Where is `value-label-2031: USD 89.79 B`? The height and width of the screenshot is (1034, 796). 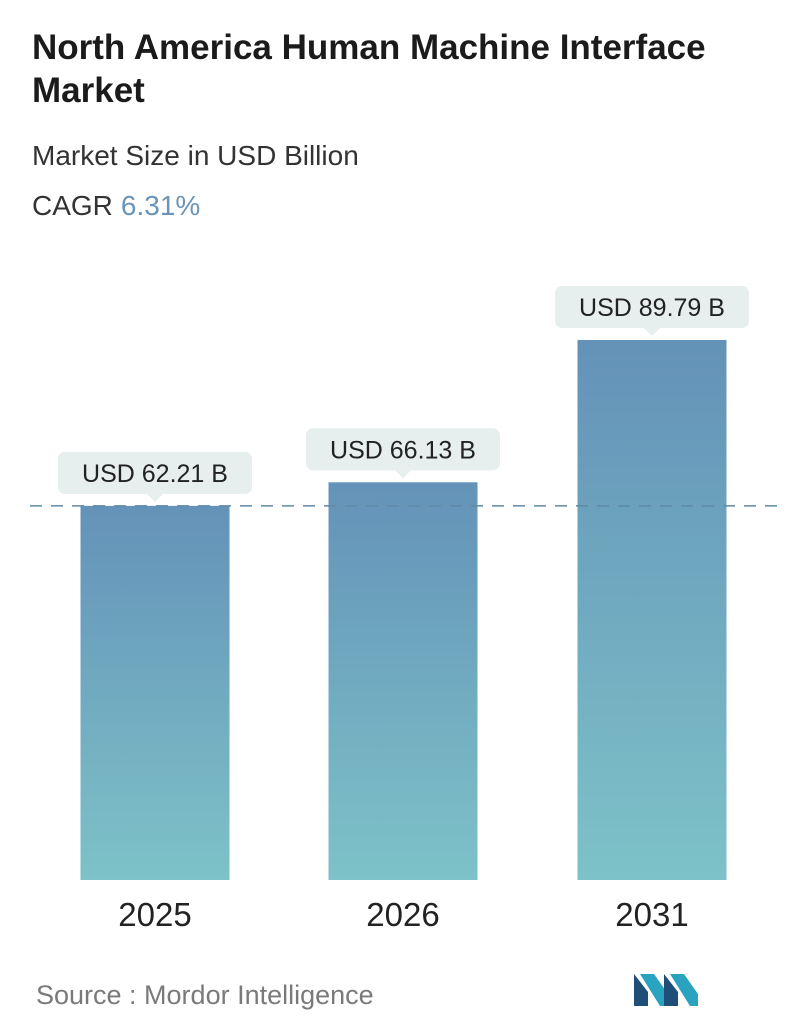
value-label-2031: USD 89.79 B is located at coordinates (652, 311).